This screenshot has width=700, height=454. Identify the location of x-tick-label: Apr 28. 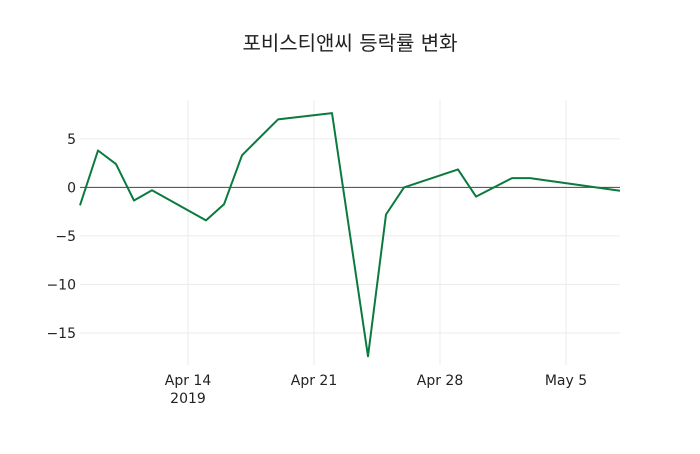
(440, 381).